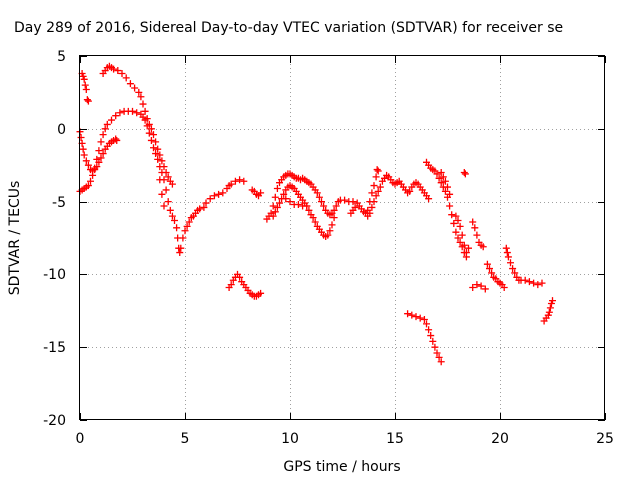 This screenshot has width=640, height=480. What do you see at coordinates (500, 439) in the screenshot?
I see `x-tick-label: 20` at bounding box center [500, 439].